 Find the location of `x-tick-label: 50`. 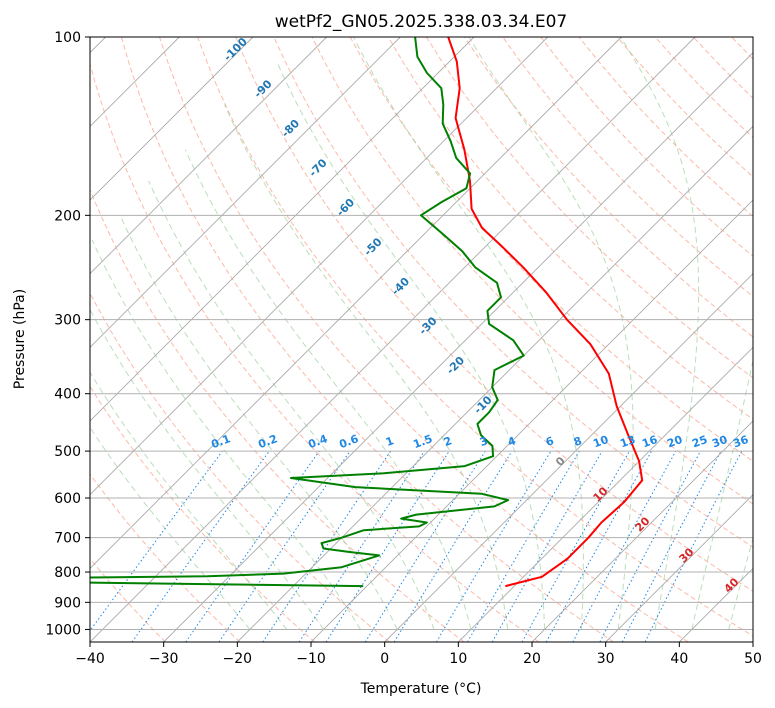

x-tick-label: 50 is located at coordinates (753, 659).